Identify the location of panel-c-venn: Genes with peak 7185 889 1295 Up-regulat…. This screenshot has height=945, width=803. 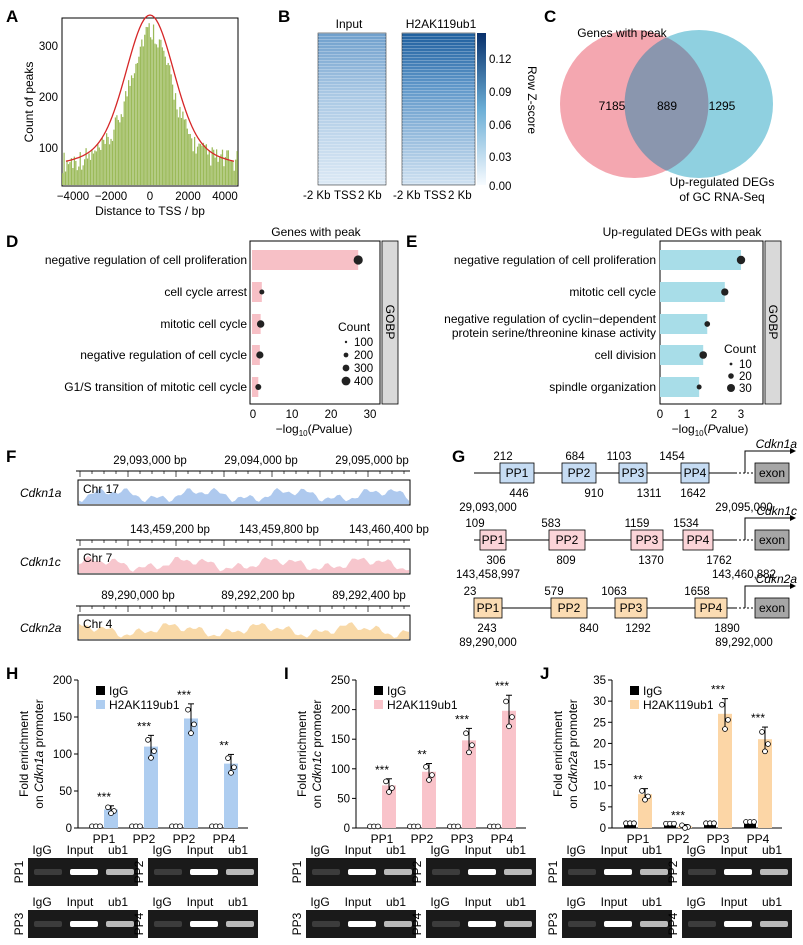
(667, 115).